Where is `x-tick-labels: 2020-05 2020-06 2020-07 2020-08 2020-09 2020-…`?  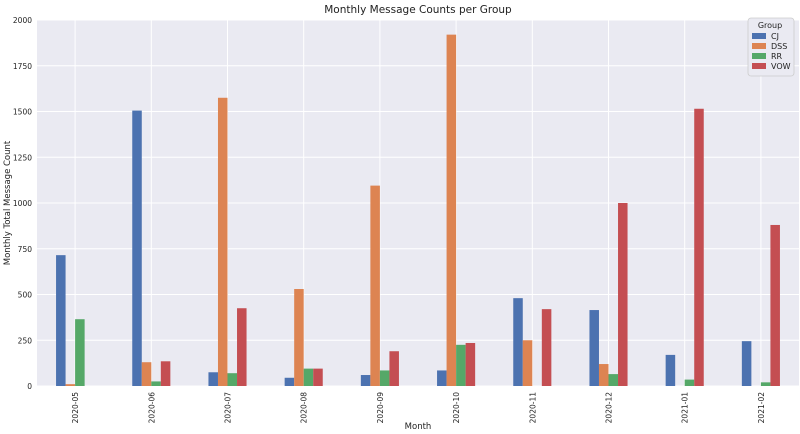 x-tick-labels: 2020-05 2020-06 2020-07 2020-08 2020-09 2020-… is located at coordinates (418, 408).